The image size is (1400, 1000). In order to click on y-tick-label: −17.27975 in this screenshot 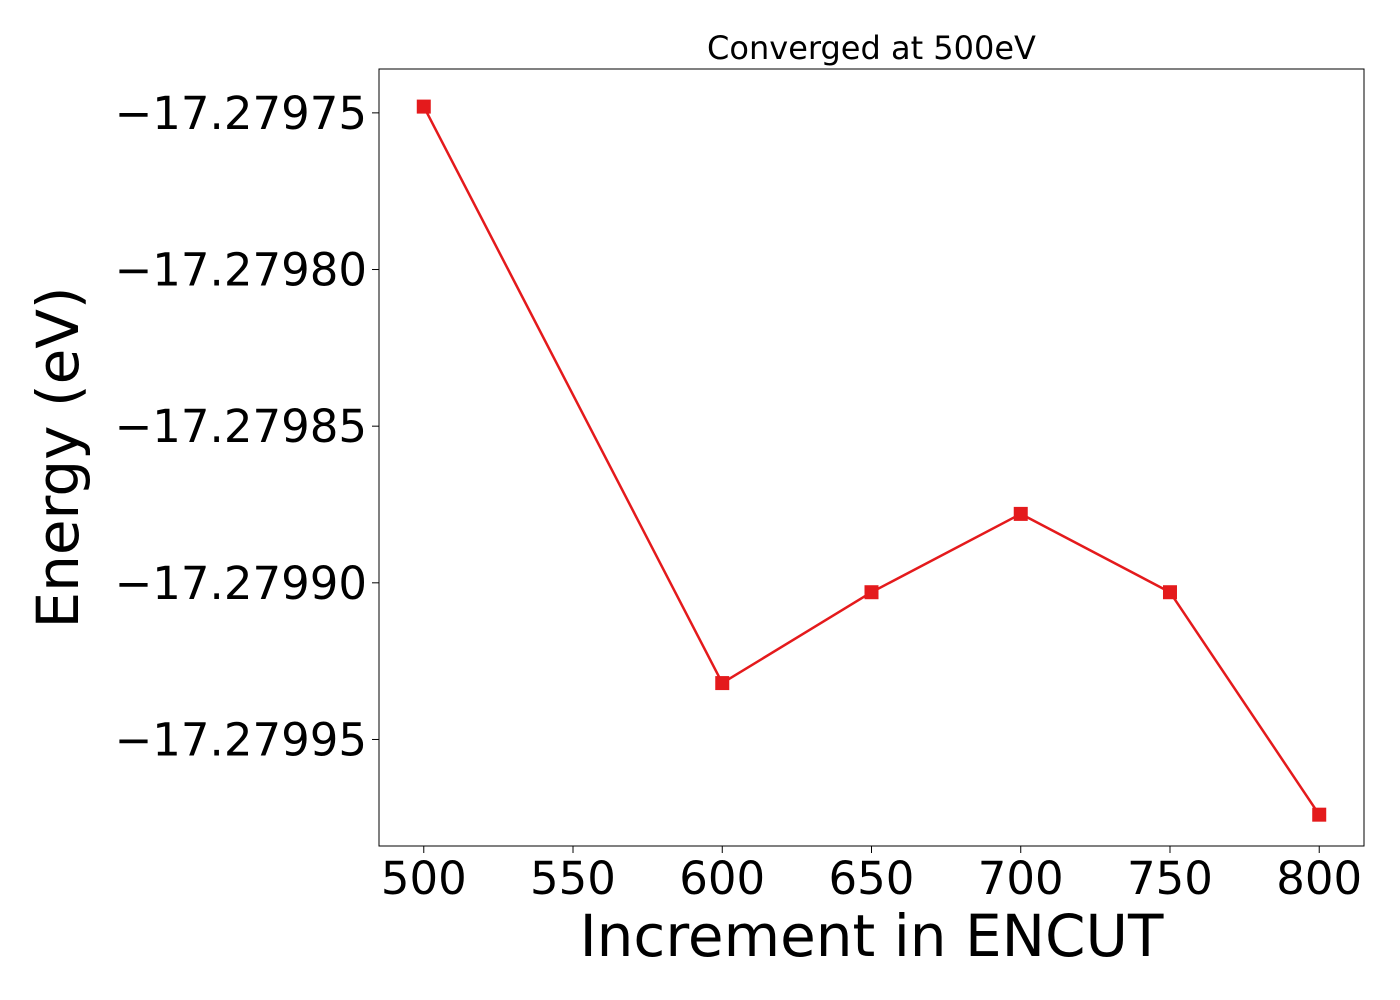, I will do `click(241, 113)`.